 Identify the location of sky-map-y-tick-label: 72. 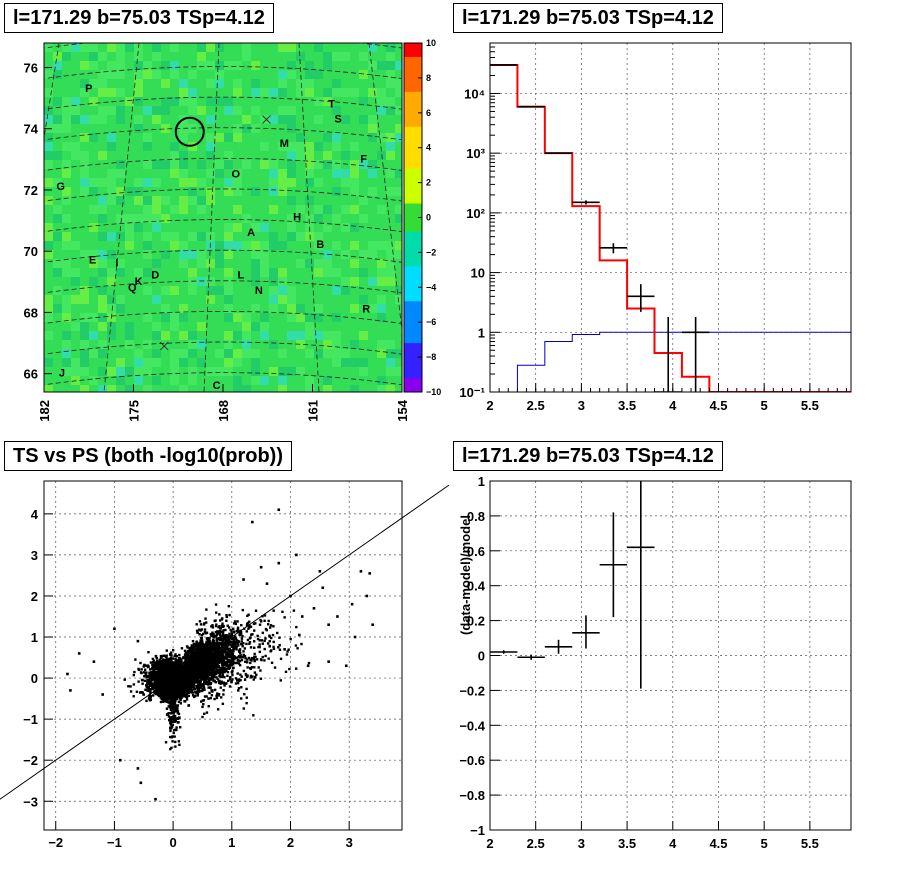
(31, 190).